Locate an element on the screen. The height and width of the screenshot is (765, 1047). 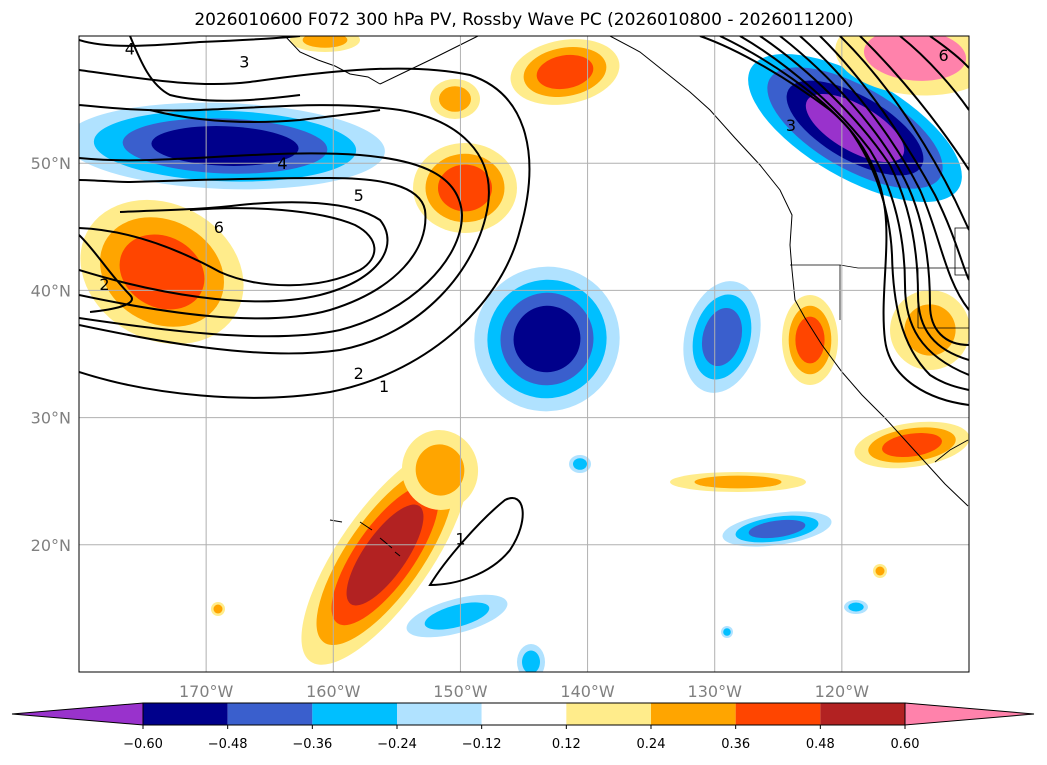
lon-tick-label: 120°W is located at coordinates (842, 691).